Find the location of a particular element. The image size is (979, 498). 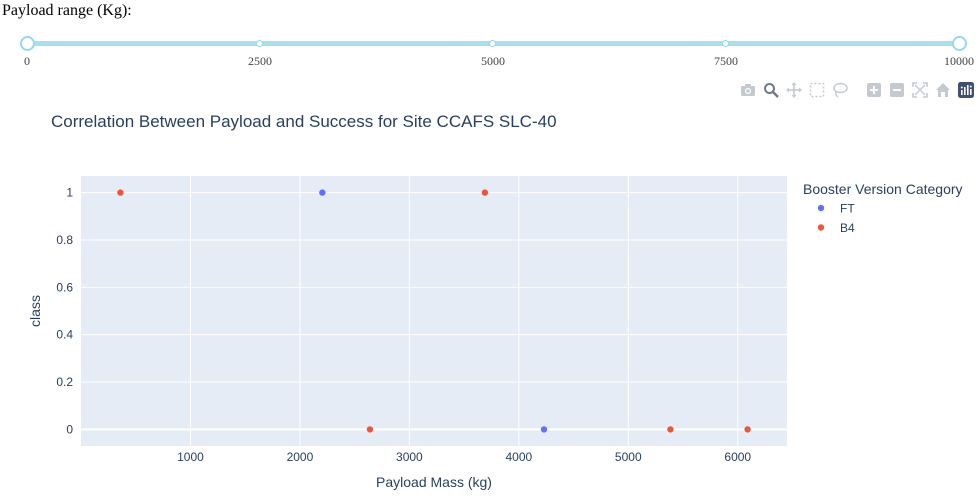

pan-icon is located at coordinates (794, 90).